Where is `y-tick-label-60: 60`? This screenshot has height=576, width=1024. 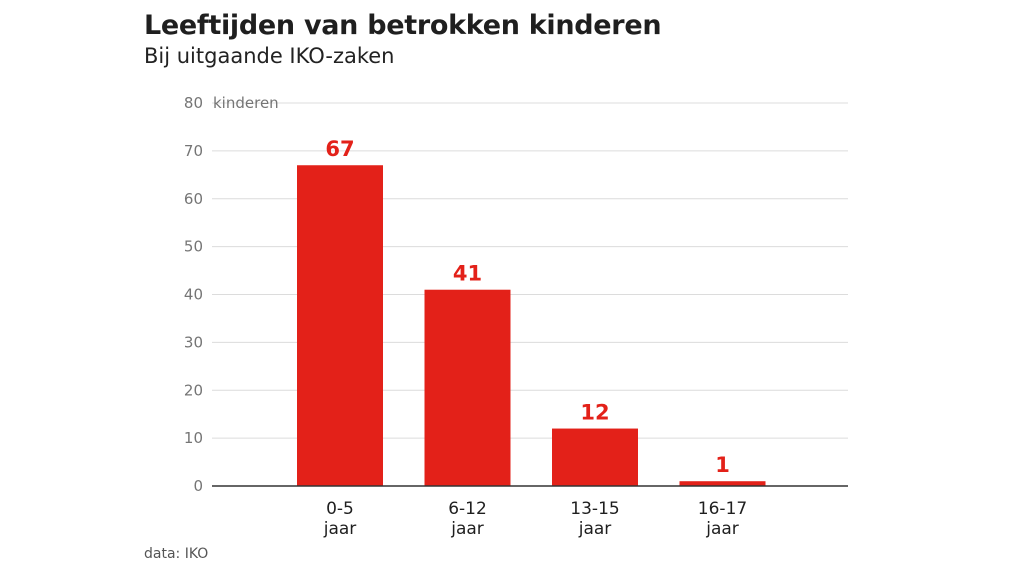
y-tick-label-60: 60 is located at coordinates (193, 199).